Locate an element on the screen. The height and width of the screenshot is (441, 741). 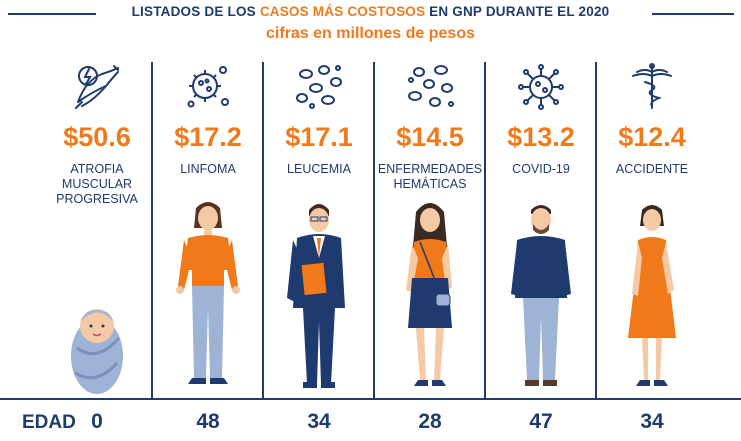
case-disease: LINFOMA is located at coordinates (208, 169).